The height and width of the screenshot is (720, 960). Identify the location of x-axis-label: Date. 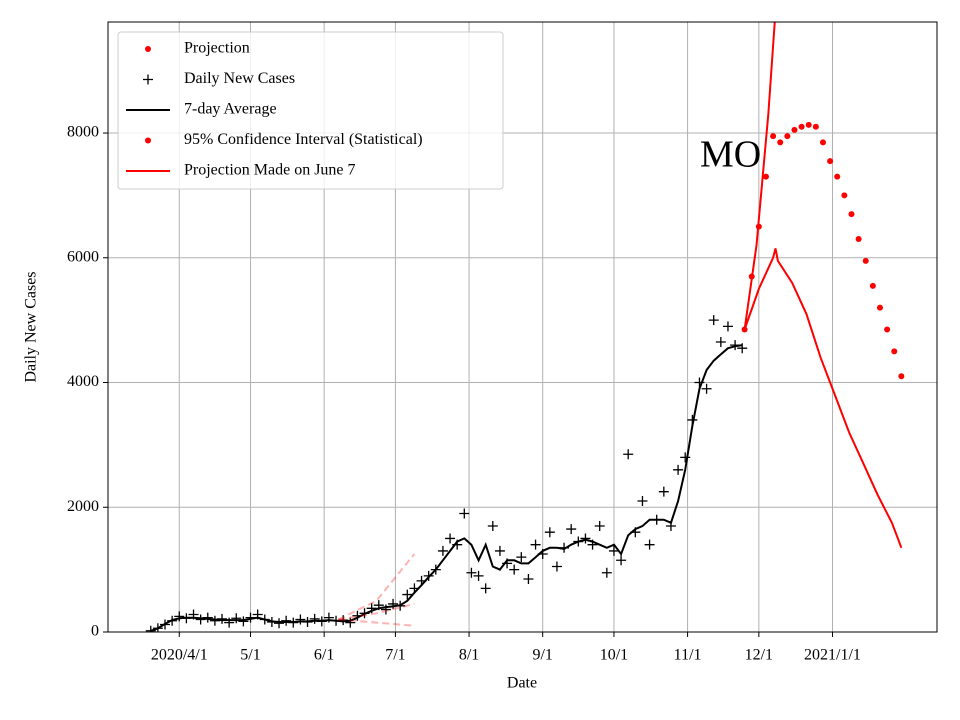
(522, 683).